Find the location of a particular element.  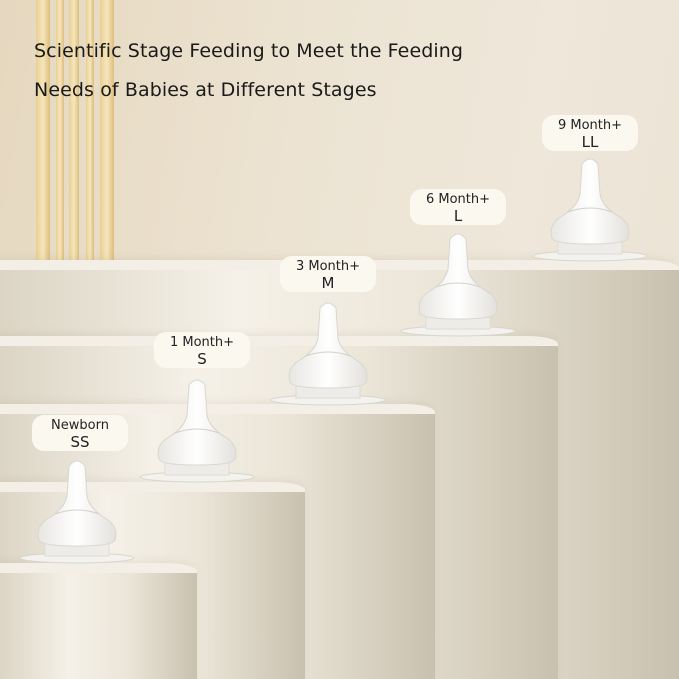

stage-age: 3 Month+ is located at coordinates (328, 266).